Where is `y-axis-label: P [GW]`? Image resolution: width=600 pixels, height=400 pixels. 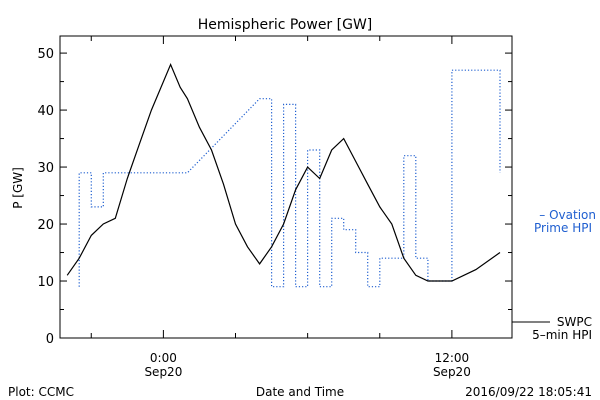 y-axis-label: P [GW] is located at coordinates (18, 188).